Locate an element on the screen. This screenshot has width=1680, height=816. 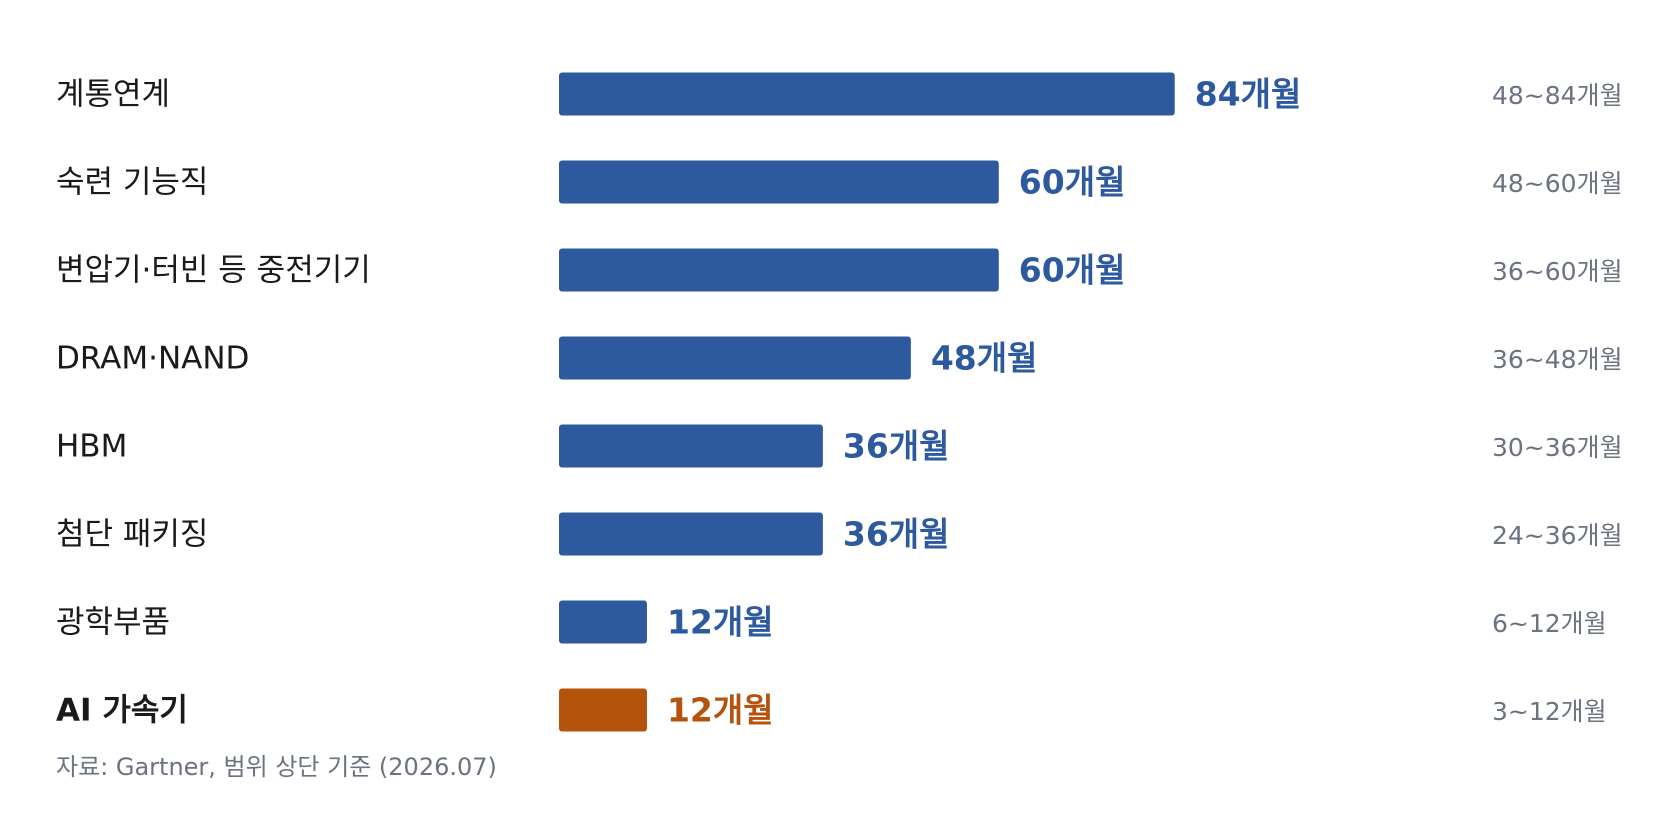
range-label: 3~12개월 is located at coordinates (1549, 711).